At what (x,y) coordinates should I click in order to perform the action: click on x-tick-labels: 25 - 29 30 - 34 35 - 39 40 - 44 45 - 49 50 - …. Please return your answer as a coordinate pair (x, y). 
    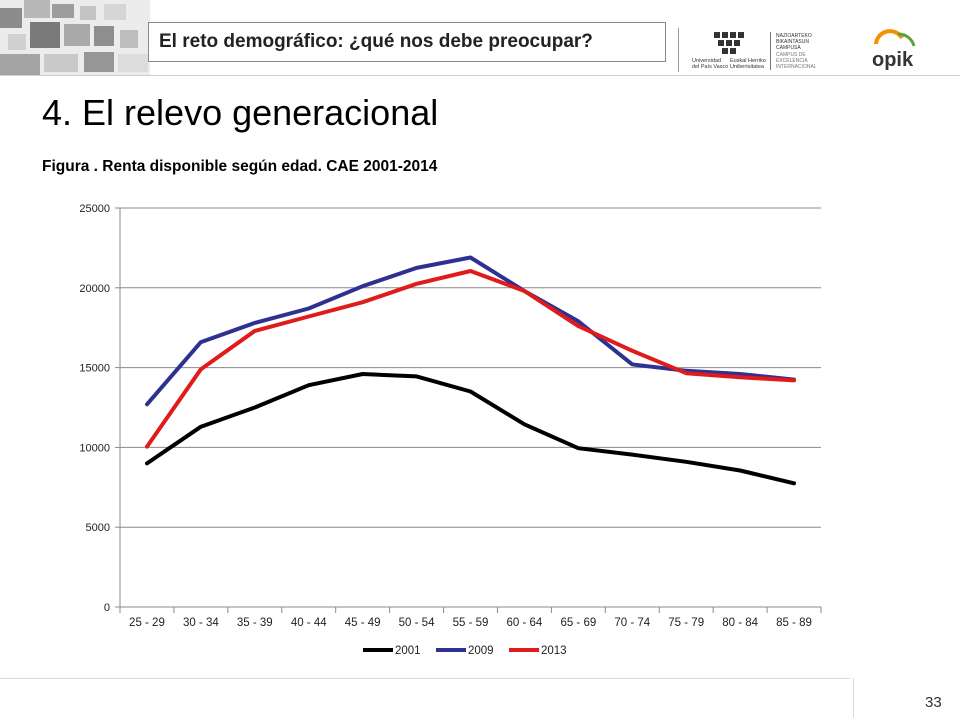
    Looking at the image, I should click on (470, 623).